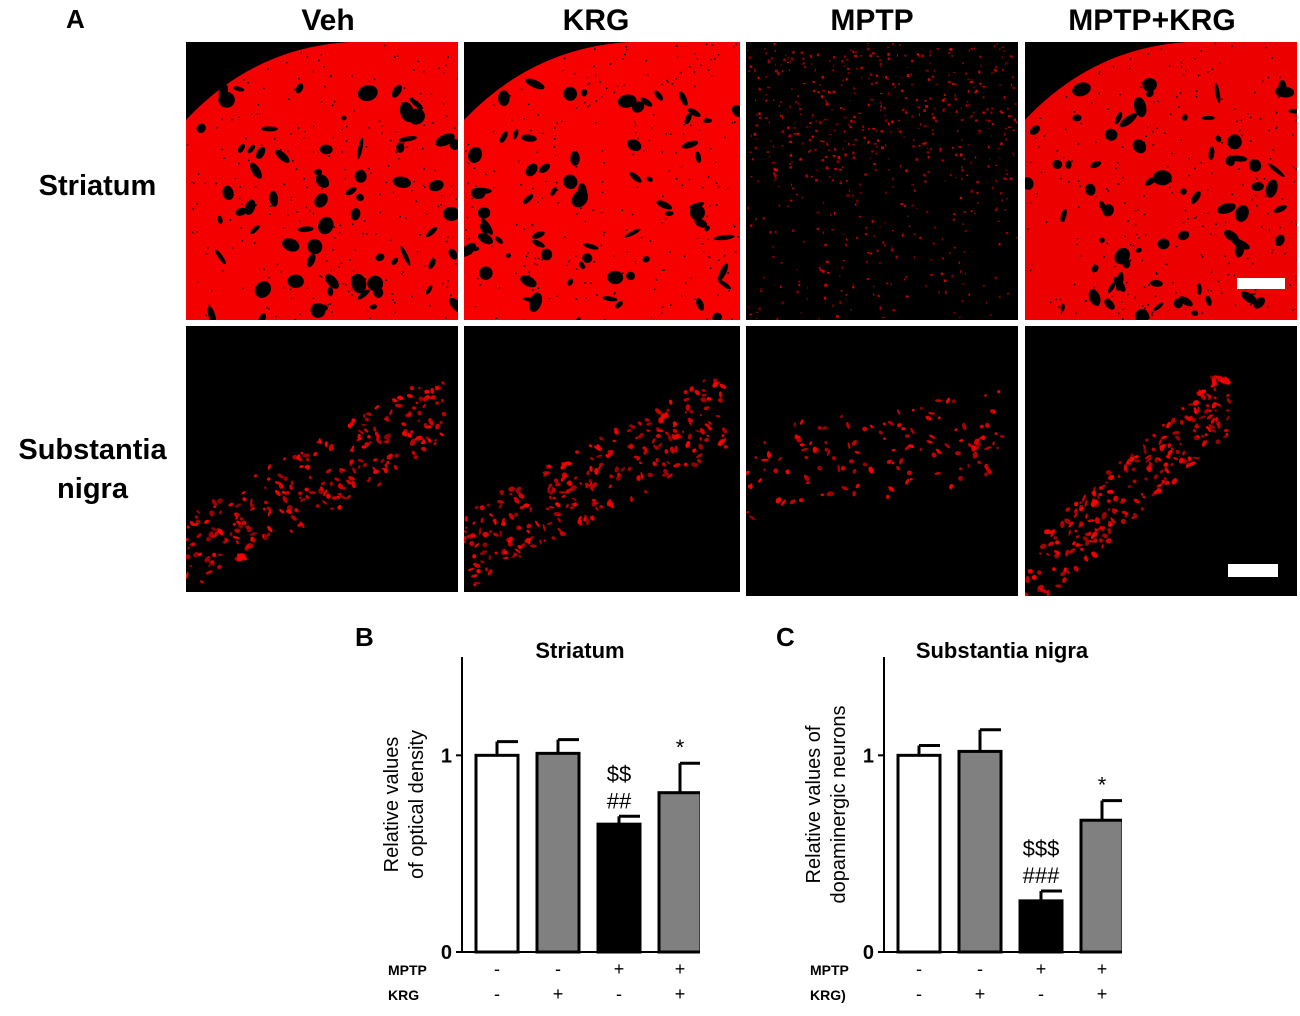 The height and width of the screenshot is (1016, 1300). Describe the element at coordinates (596, 20) in the screenshot. I see `column-title-krg: KRG` at that location.